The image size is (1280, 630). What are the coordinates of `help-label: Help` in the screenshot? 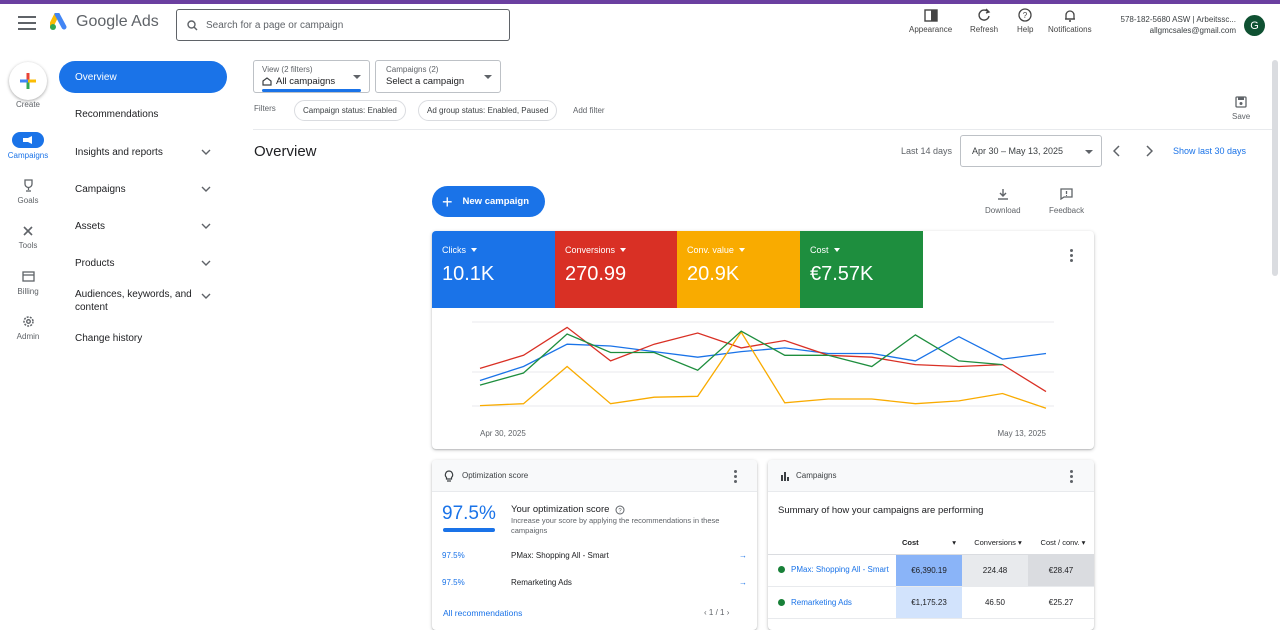 It's located at (1025, 29).